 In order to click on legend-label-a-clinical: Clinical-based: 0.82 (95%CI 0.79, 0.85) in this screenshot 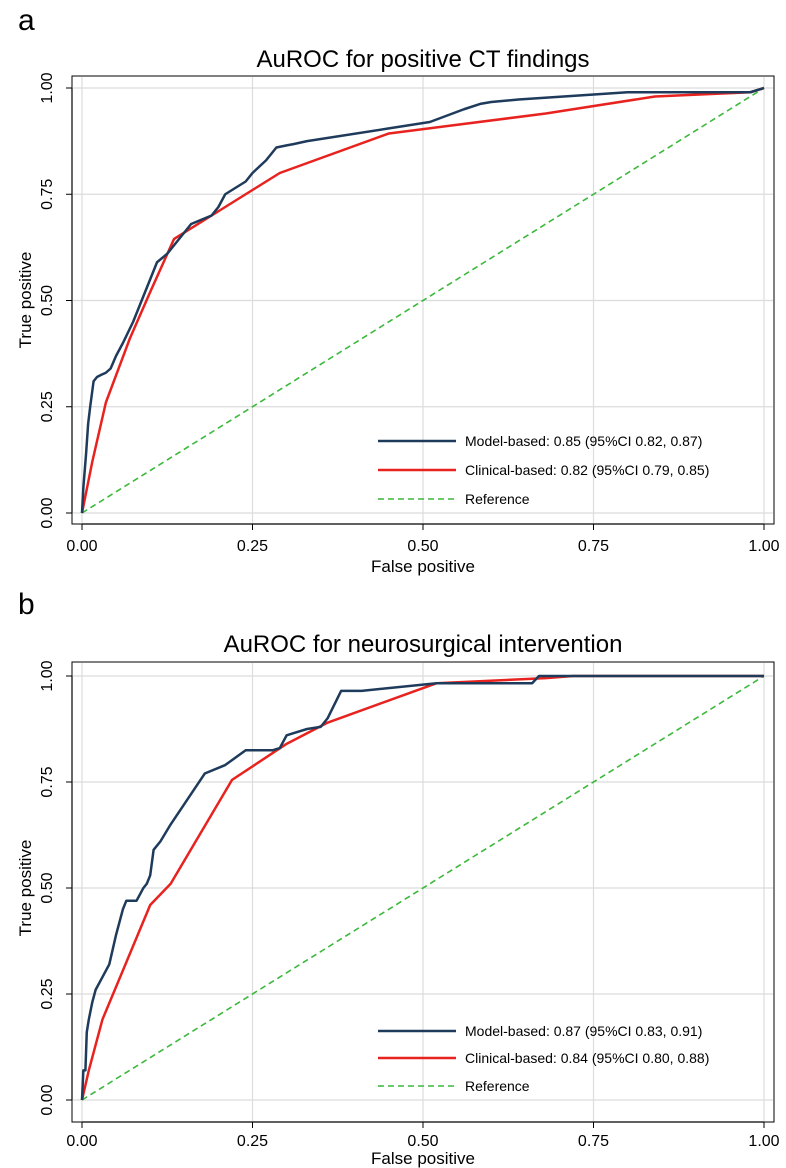, I will do `click(587, 470)`.